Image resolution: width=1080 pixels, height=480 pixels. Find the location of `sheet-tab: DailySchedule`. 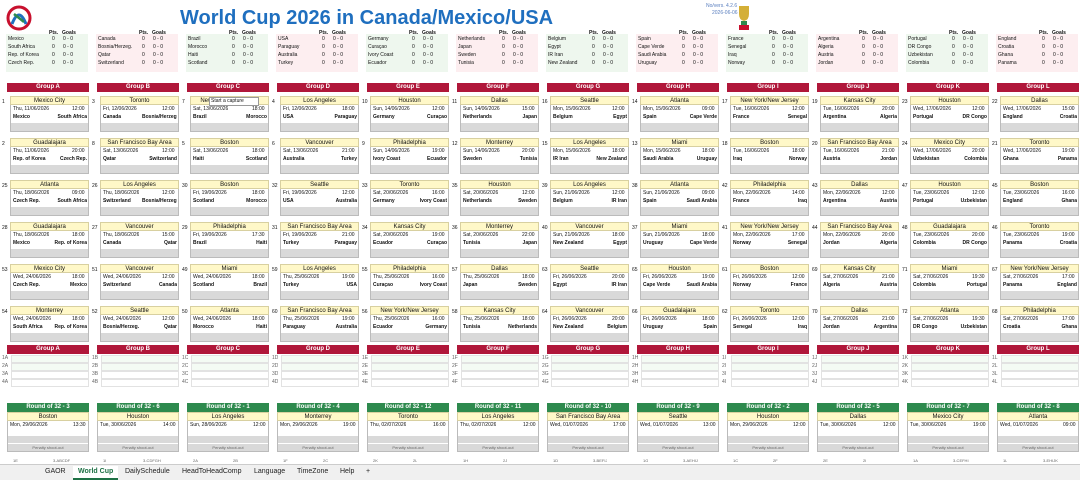

sheet-tab: DailySchedule is located at coordinates (147, 471).